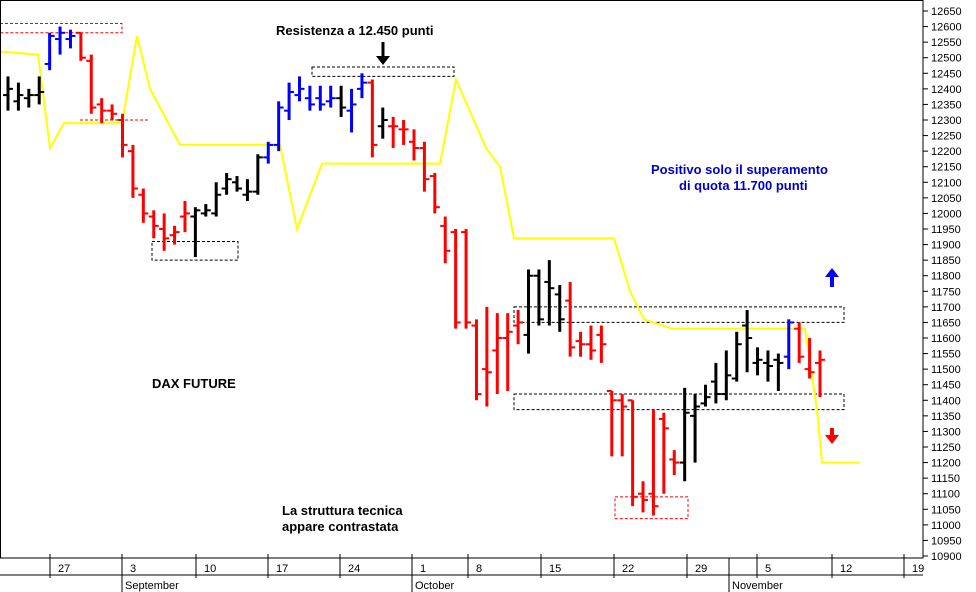 The width and height of the screenshot is (976, 592). Describe the element at coordinates (757, 586) in the screenshot. I see `month-label: November` at that location.